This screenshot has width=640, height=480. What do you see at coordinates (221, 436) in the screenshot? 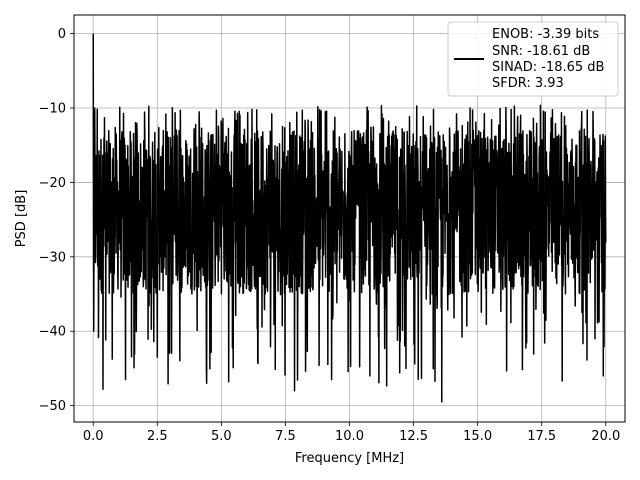
I see `x-tick-label: 5.0` at bounding box center [221, 436].